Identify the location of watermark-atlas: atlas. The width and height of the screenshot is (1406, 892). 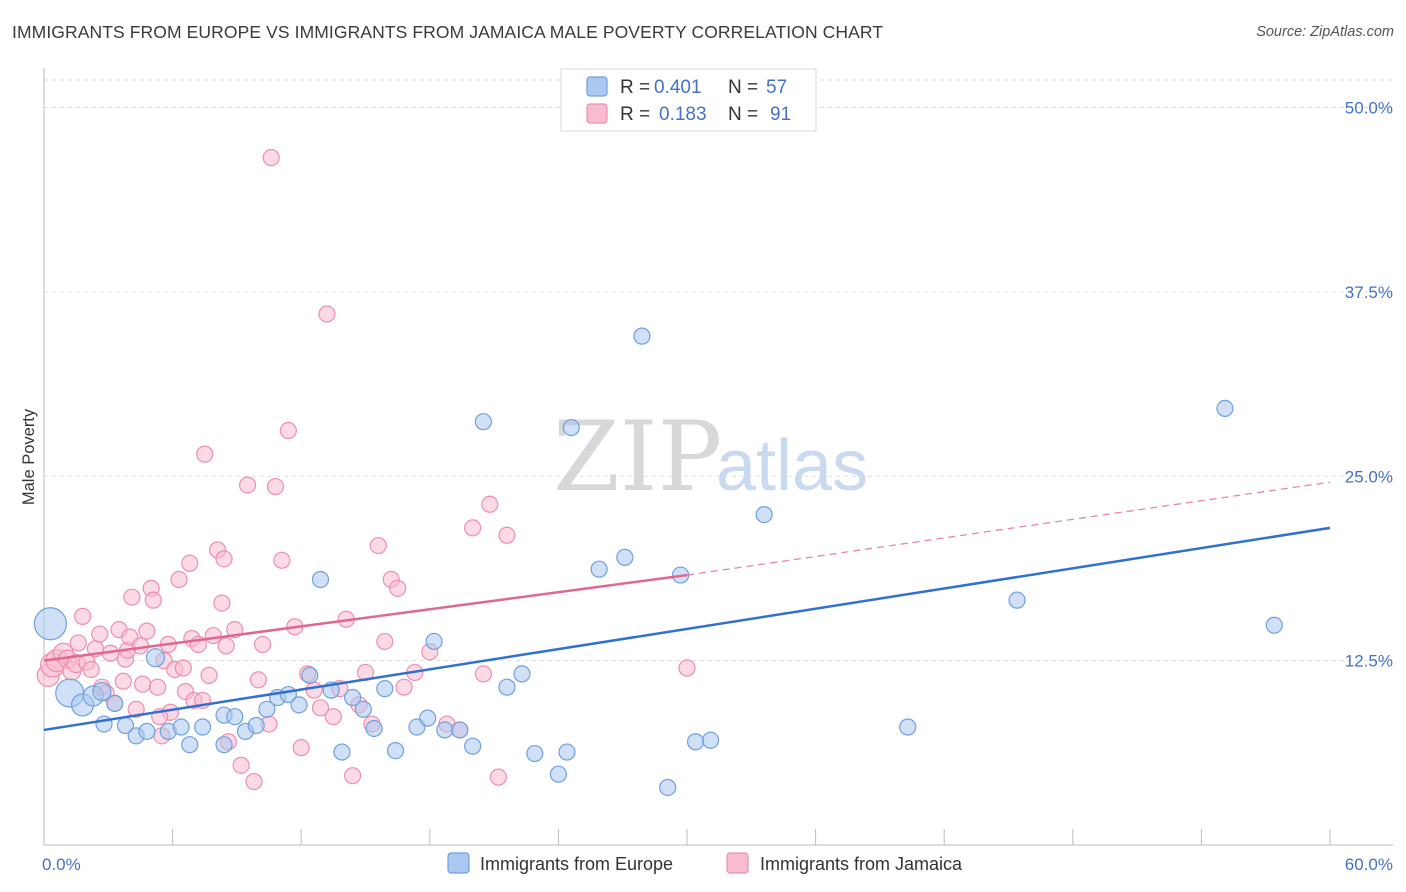
(792, 466).